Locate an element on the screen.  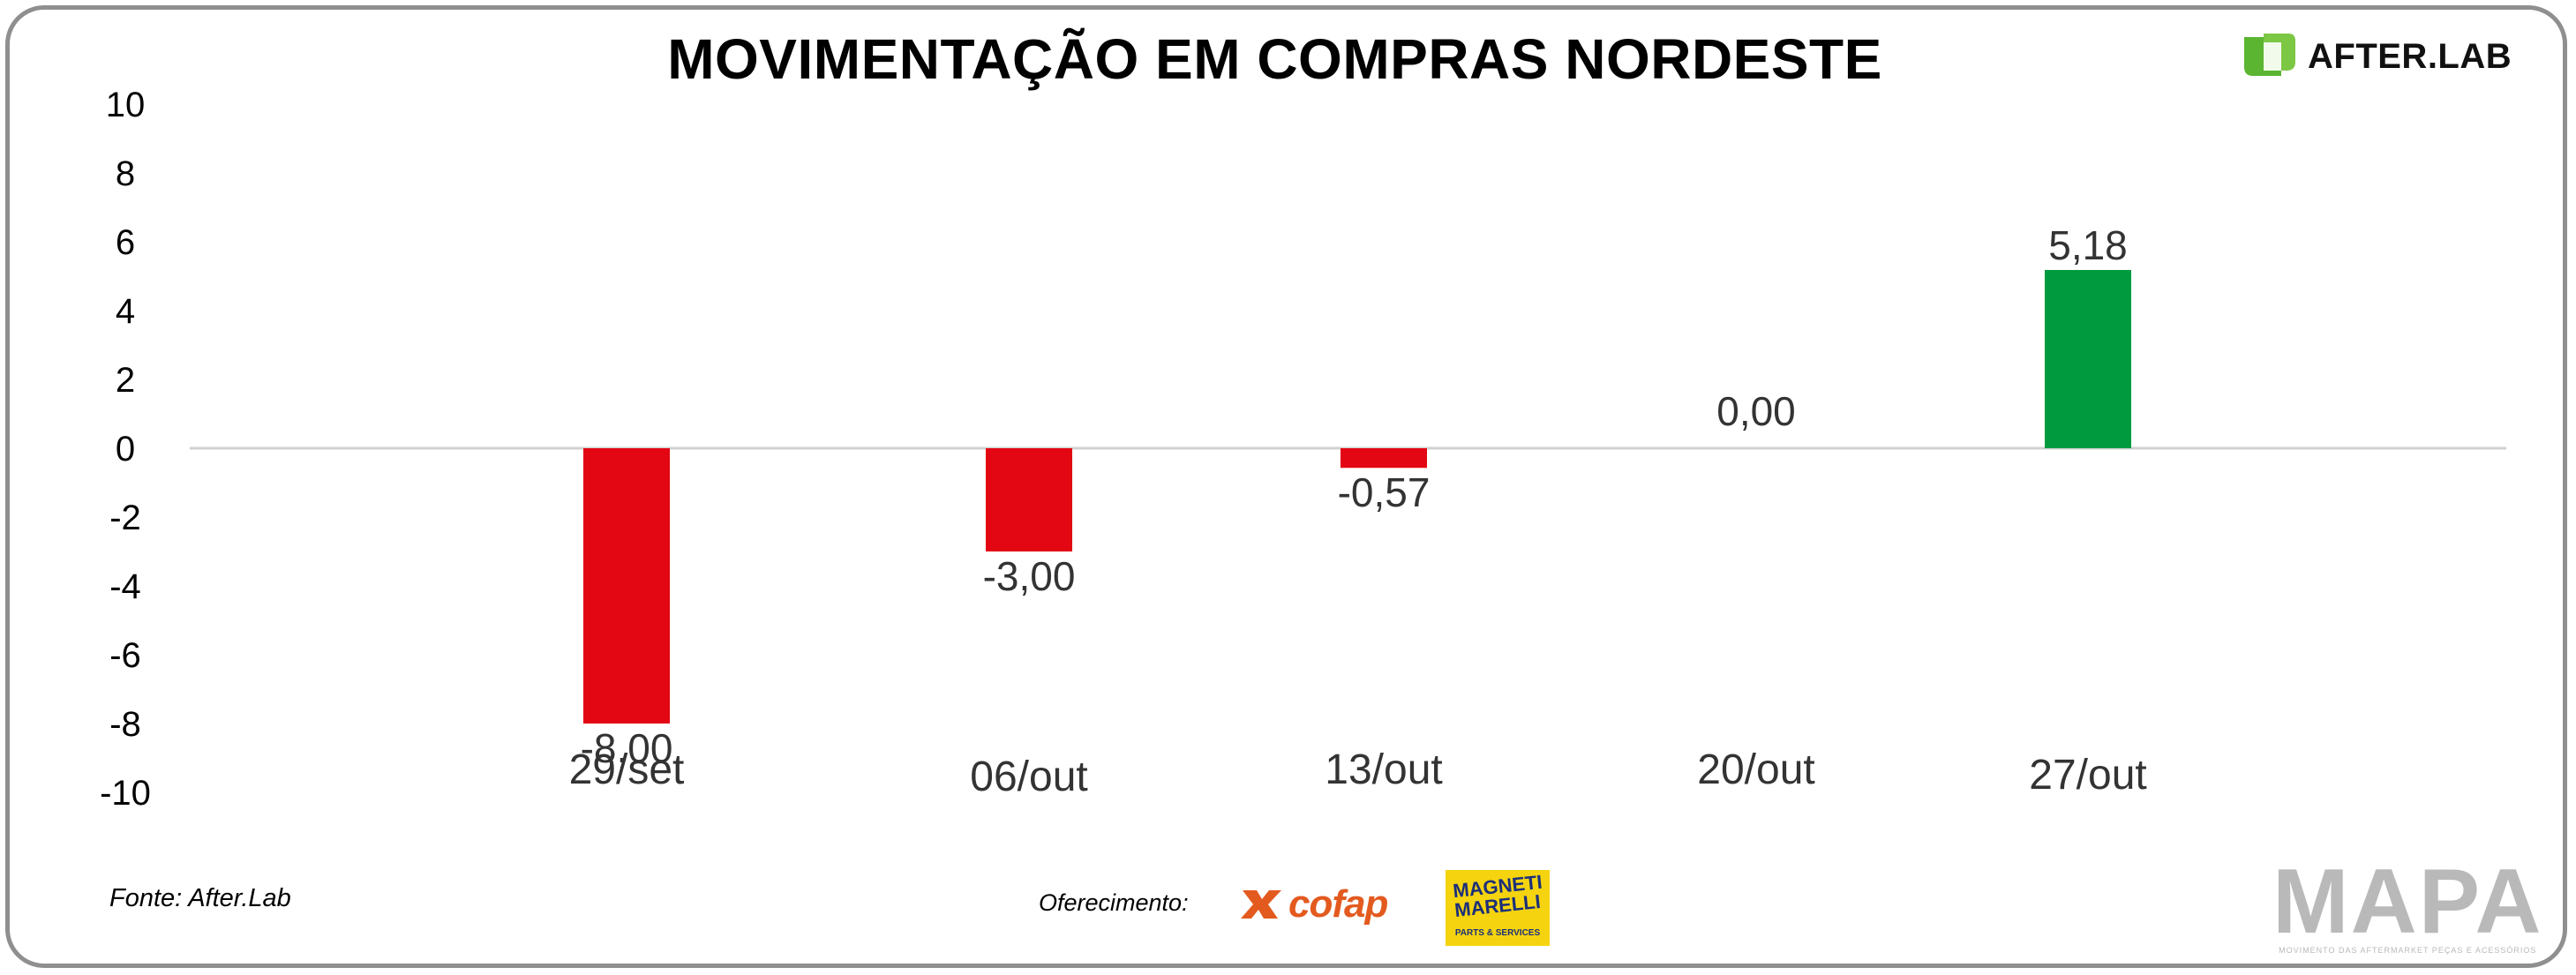
after-lab-logo: AFTER.LAB is located at coordinates (2374, 56).